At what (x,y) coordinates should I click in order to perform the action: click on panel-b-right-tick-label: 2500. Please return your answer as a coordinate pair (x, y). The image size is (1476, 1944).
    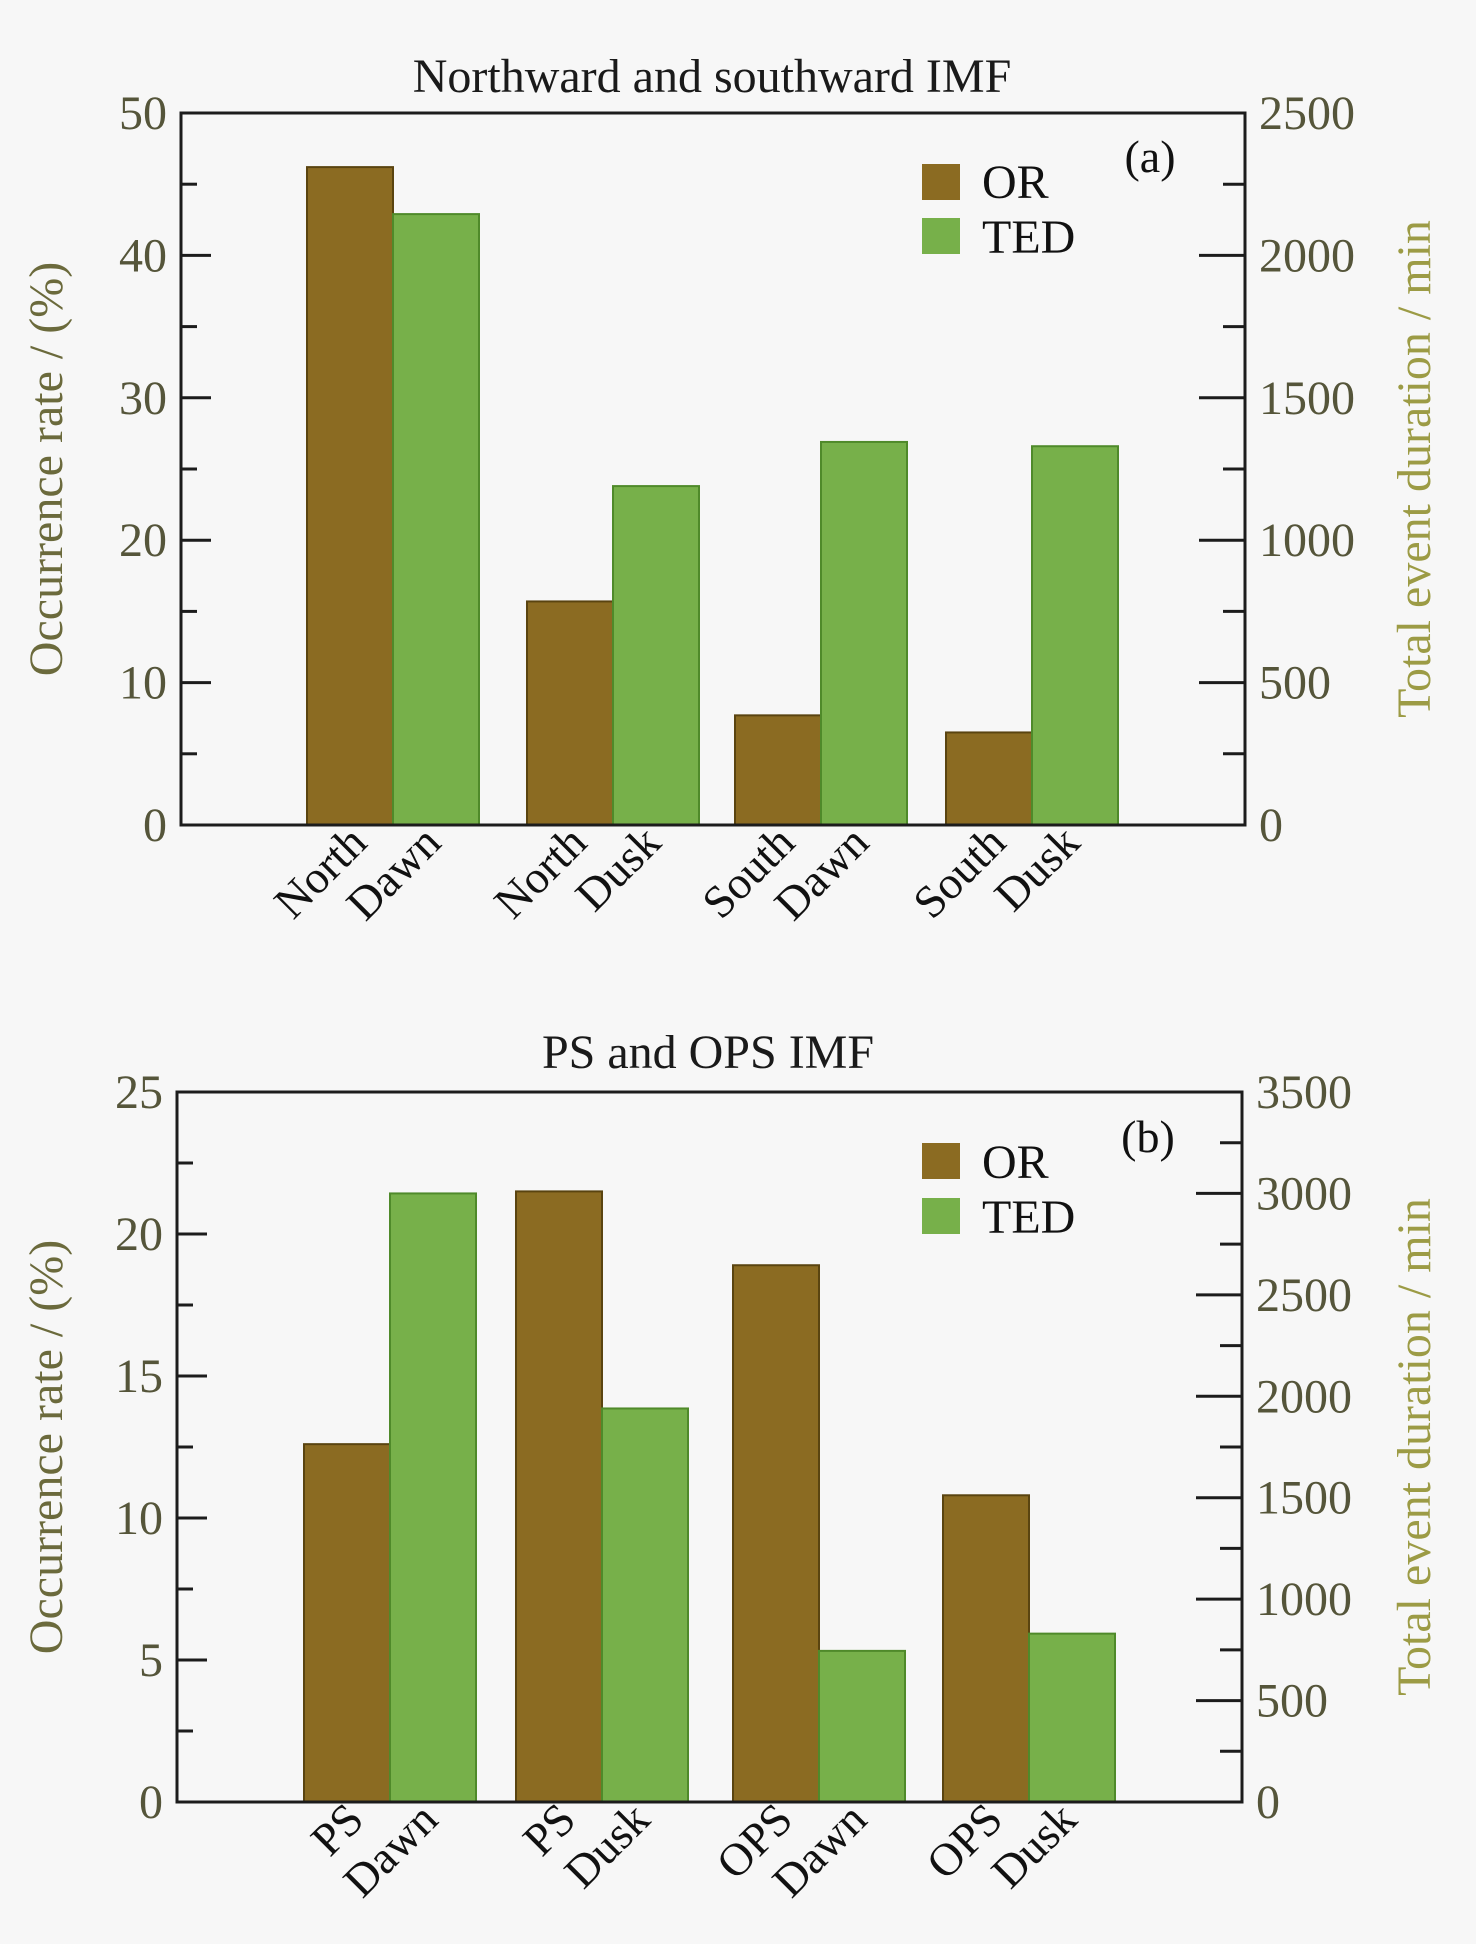
    Looking at the image, I should click on (1304, 1295).